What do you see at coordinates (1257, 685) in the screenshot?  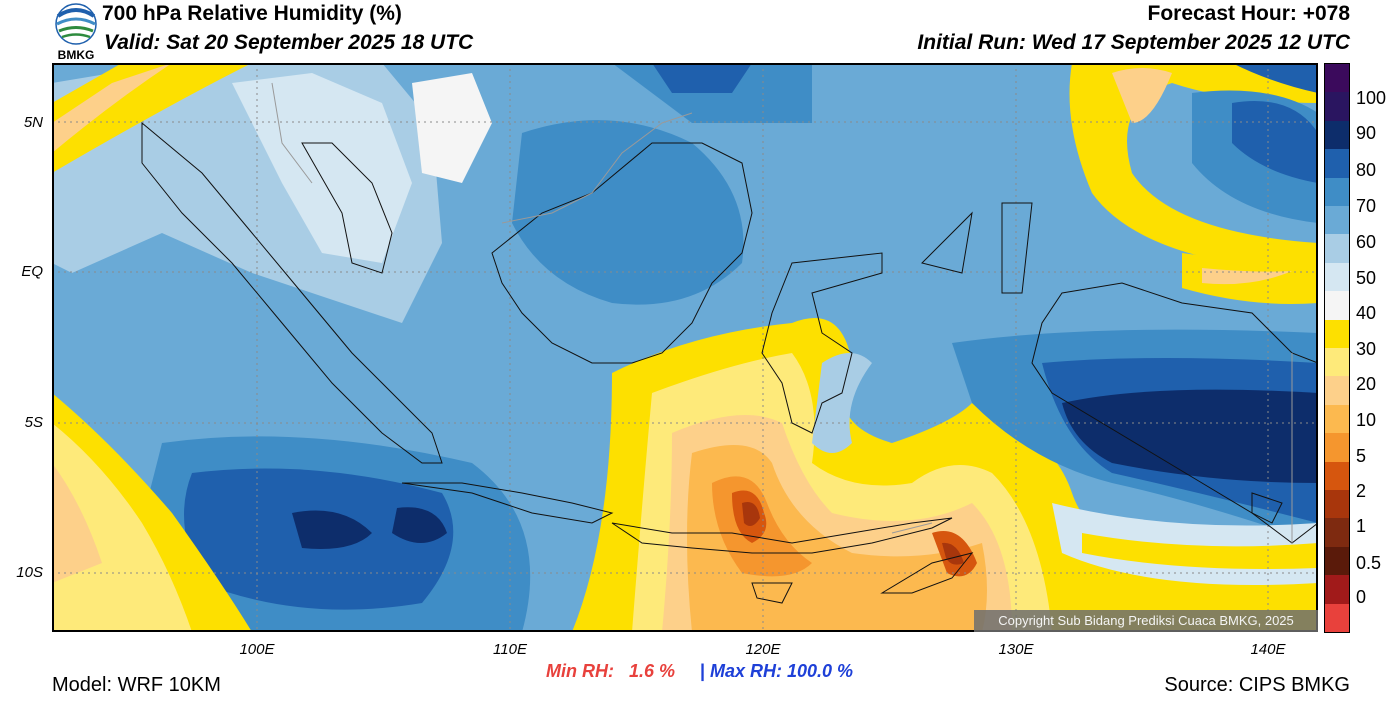 I see `source-label: Source: CIPS BMKG` at bounding box center [1257, 685].